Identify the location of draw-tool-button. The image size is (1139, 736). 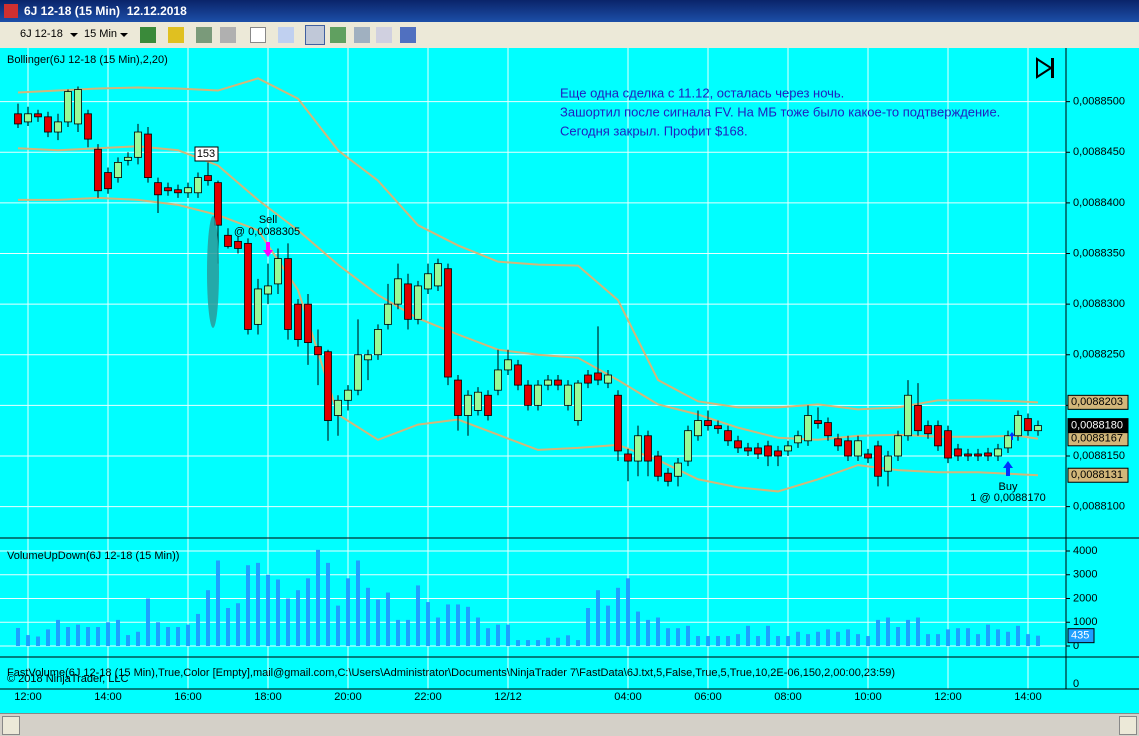
(176, 35).